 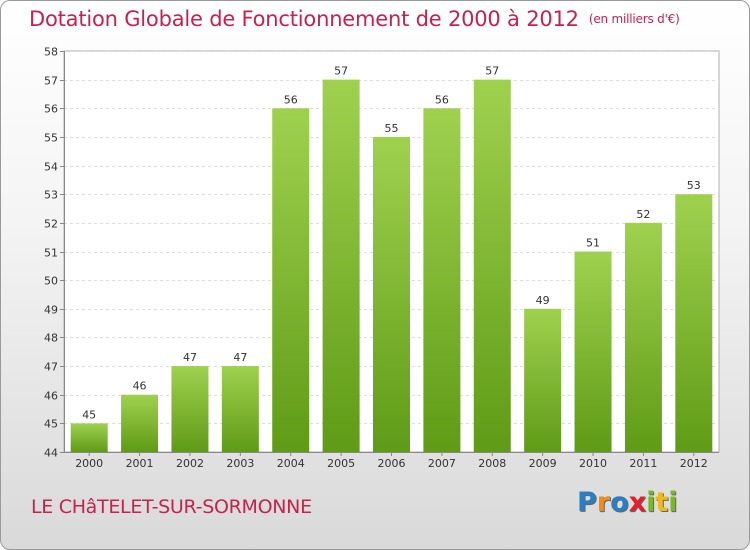 What do you see at coordinates (603, 502) in the screenshot?
I see `logo-letter: r` at bounding box center [603, 502].